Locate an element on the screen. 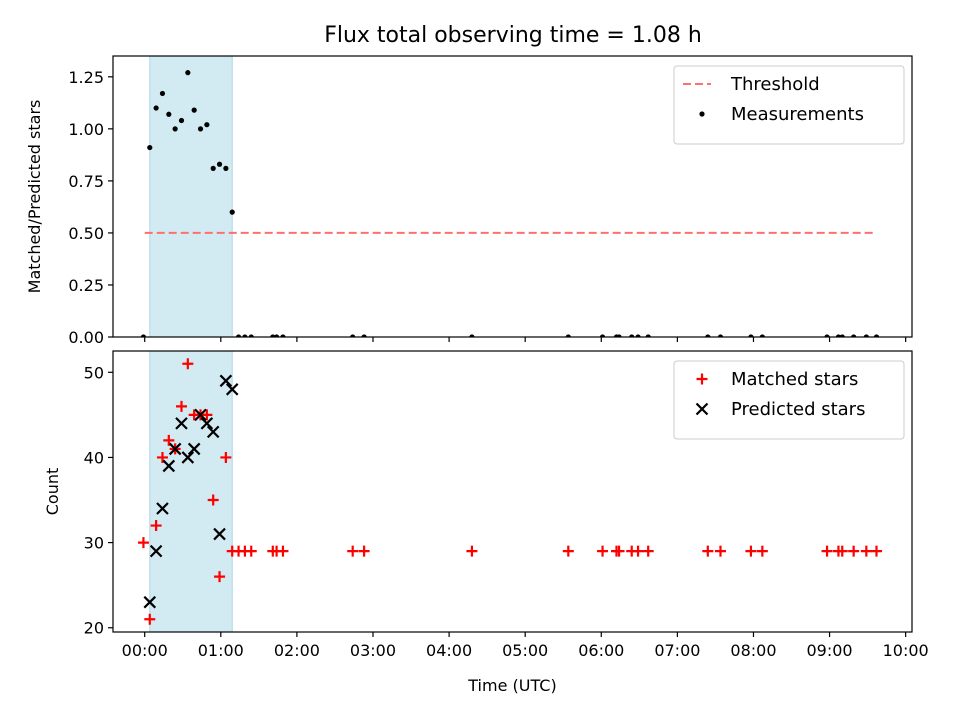 This screenshot has width=960, height=720. y-tick-label: 1.25 is located at coordinates (86, 77).